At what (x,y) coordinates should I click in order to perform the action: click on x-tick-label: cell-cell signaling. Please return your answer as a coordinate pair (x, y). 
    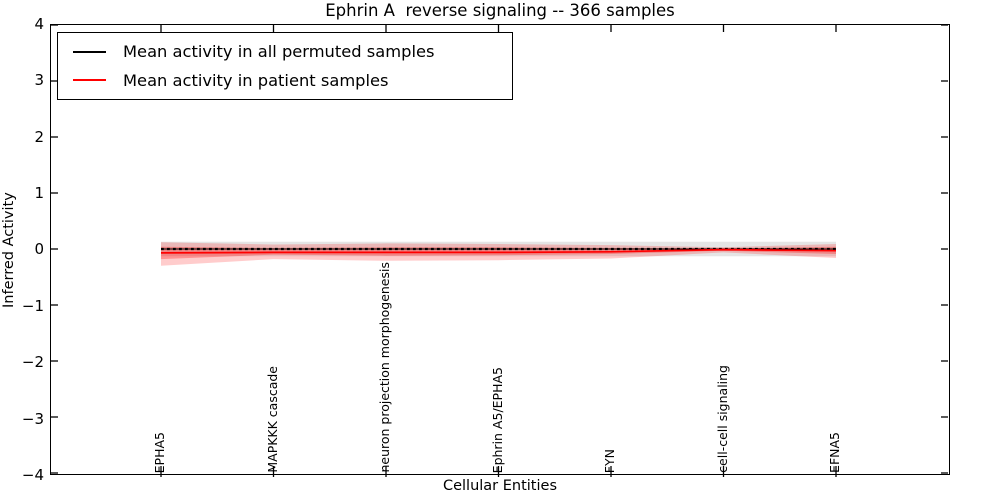
    Looking at the image, I should click on (722, 419).